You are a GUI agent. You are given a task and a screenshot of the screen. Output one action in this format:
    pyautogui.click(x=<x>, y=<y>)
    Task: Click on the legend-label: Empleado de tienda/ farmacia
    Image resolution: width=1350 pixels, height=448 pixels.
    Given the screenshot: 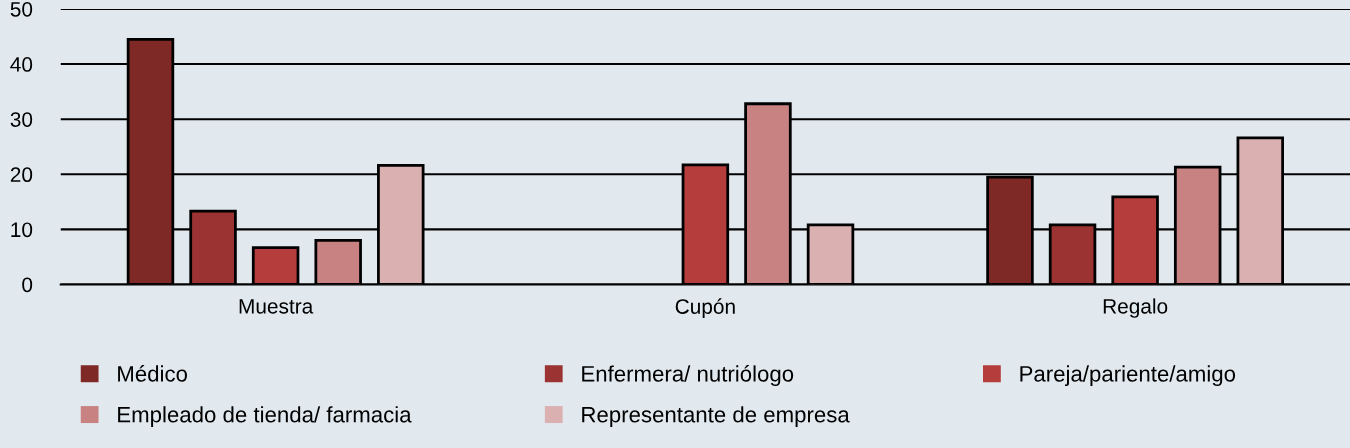 What is the action you would take?
    pyautogui.click(x=265, y=416)
    